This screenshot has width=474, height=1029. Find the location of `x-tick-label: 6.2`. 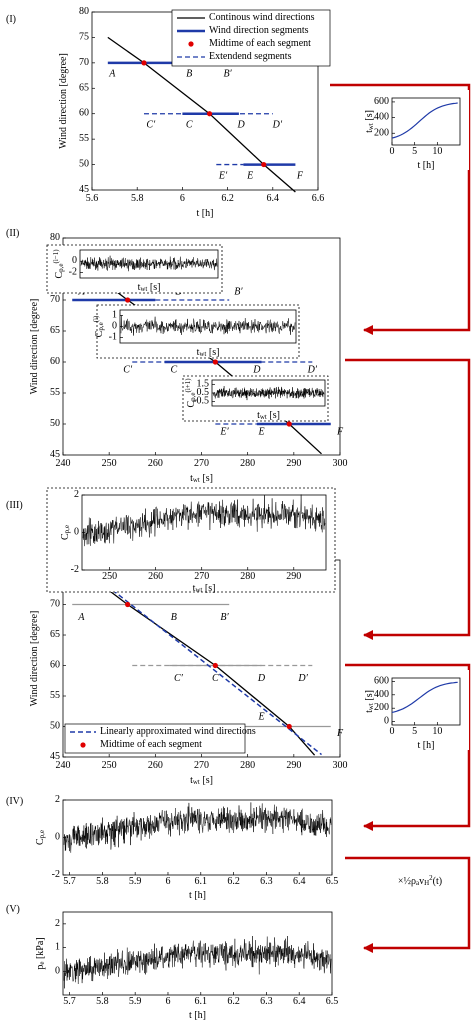

x-tick-label: 6.2 is located at coordinates (233, 1001).